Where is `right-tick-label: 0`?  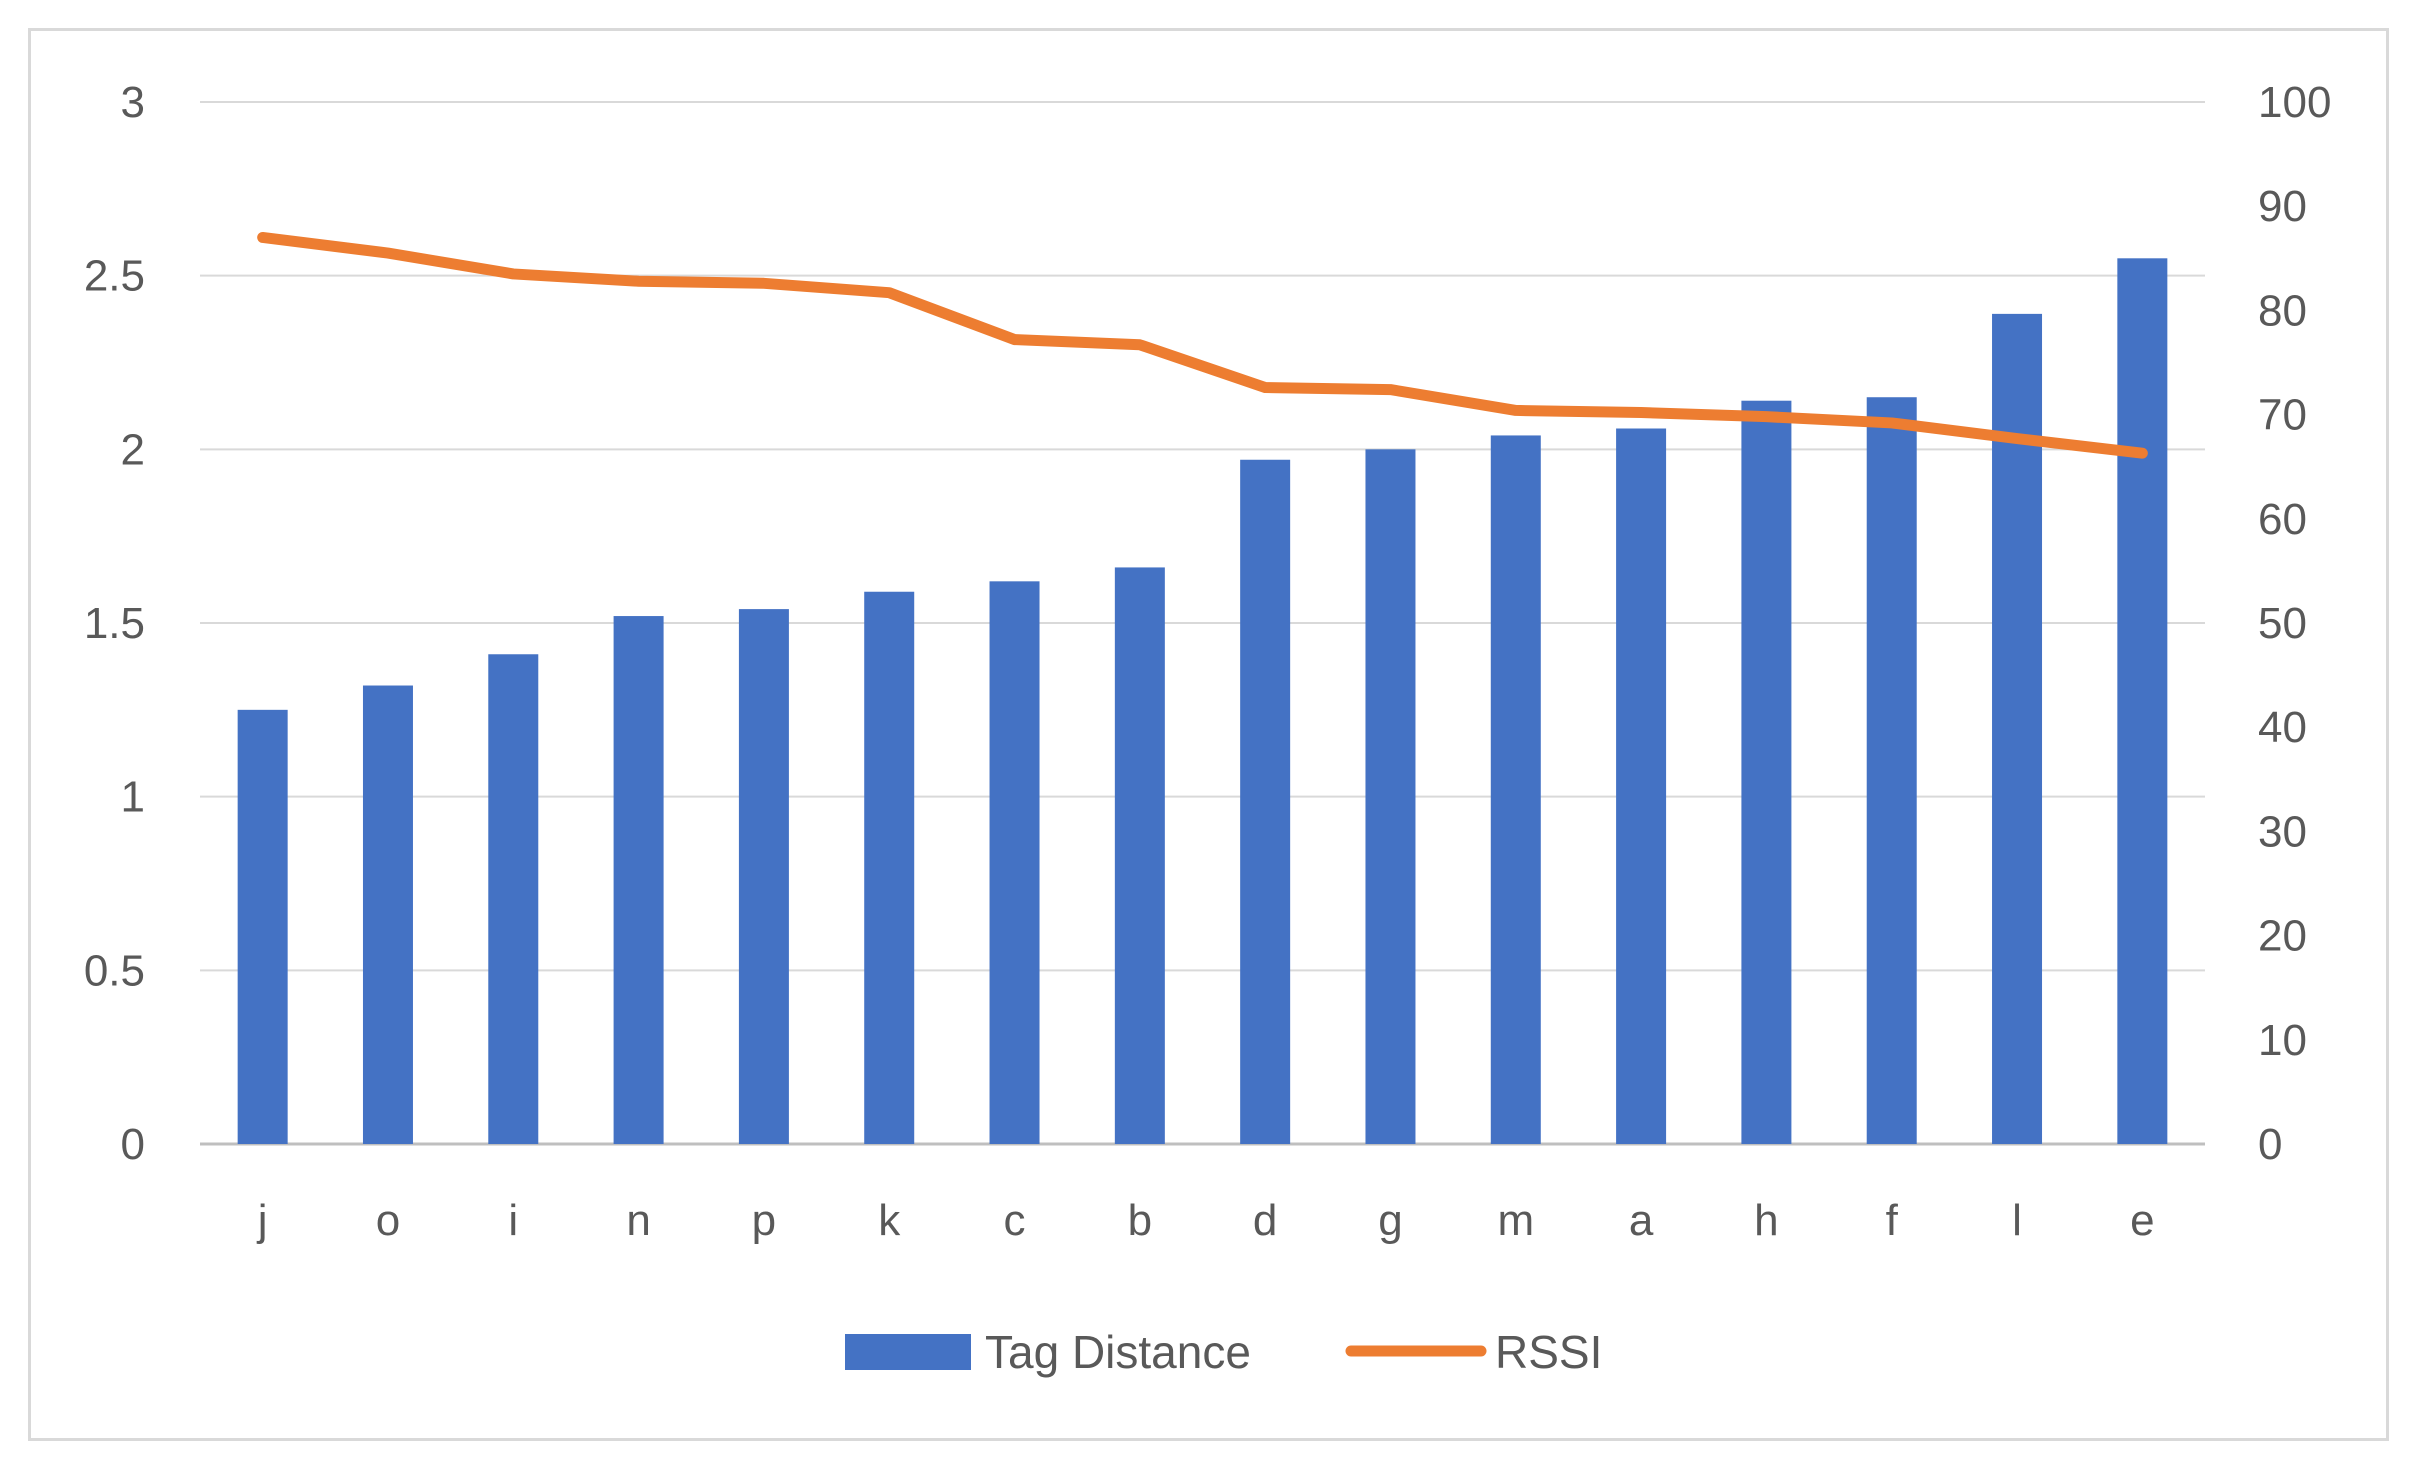 right-tick-label: 0 is located at coordinates (2270, 1144).